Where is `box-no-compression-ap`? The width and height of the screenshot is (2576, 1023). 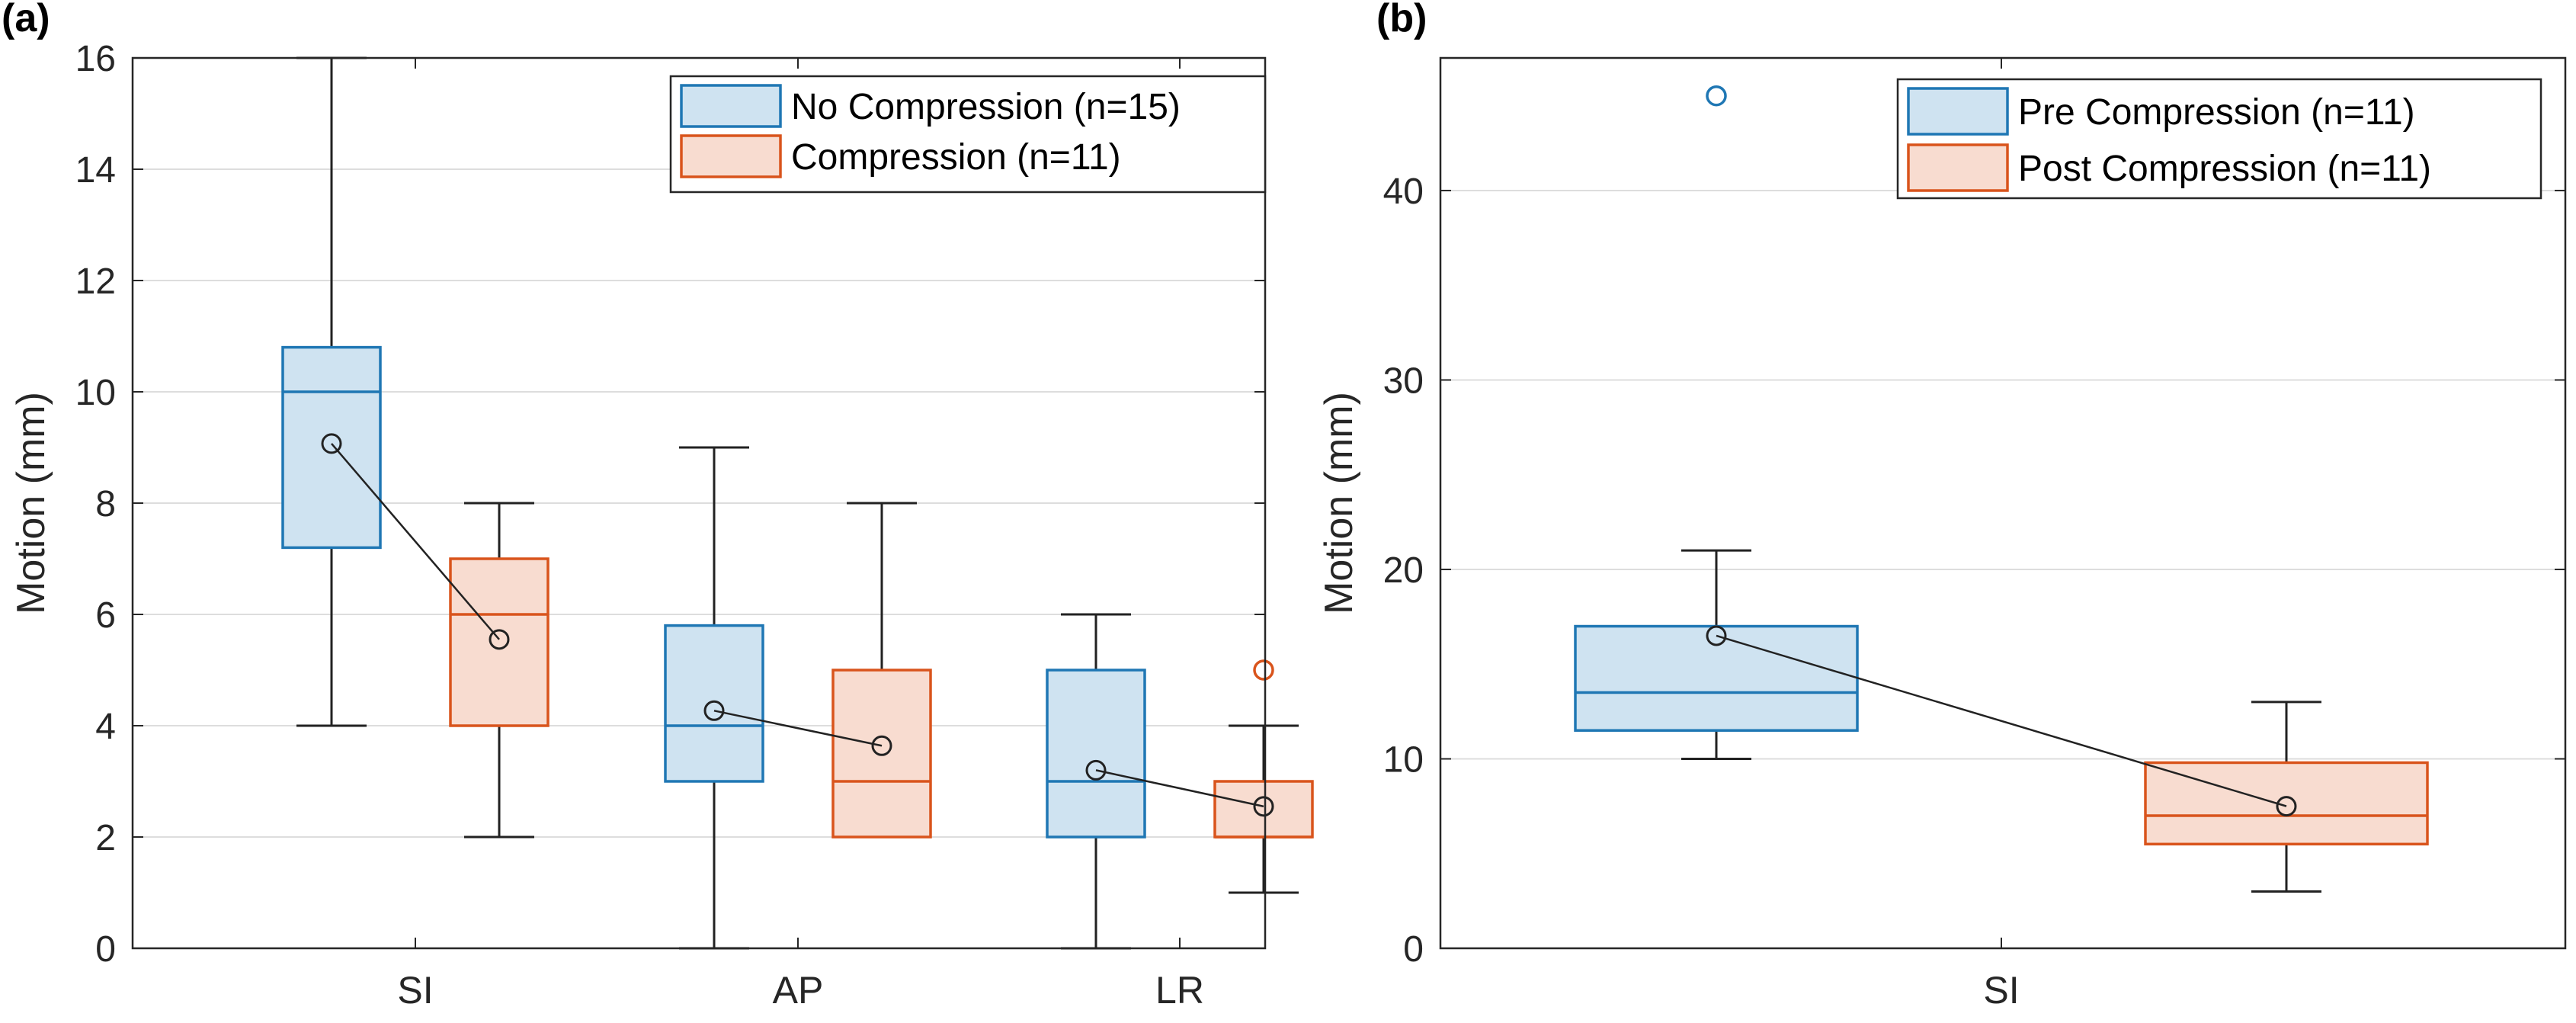 box-no-compression-ap is located at coordinates (714, 698).